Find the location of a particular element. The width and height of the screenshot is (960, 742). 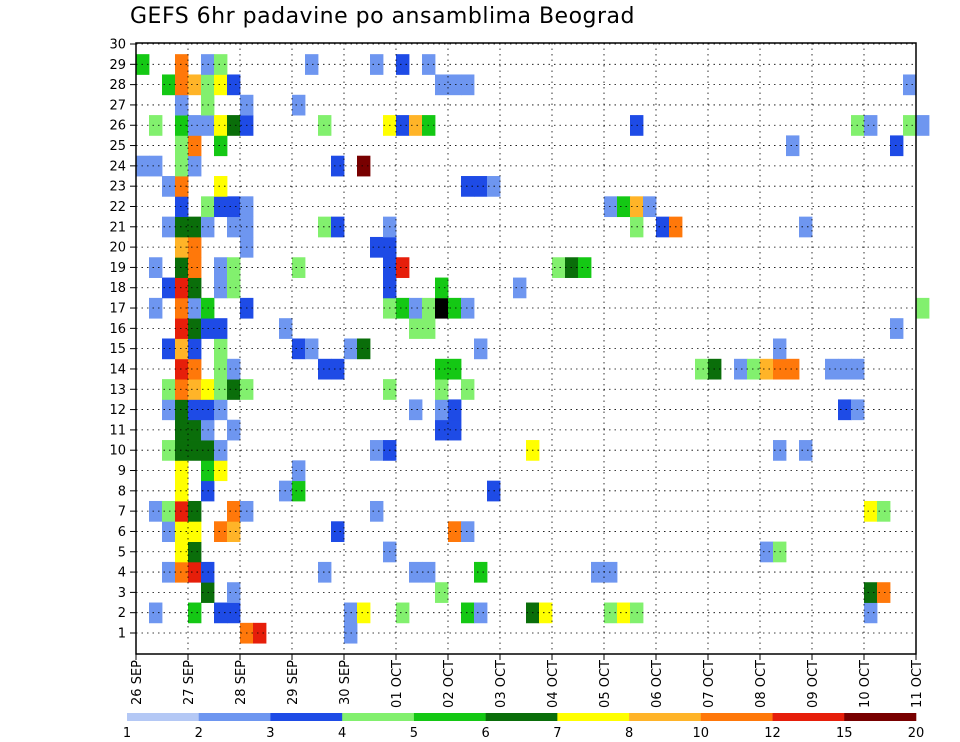

x-tick-label: 10 OCT is located at coordinates (865, 684).